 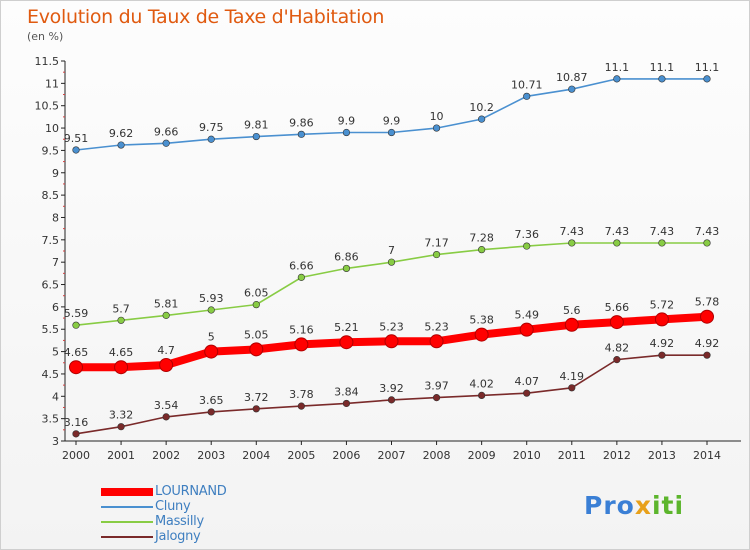 What do you see at coordinates (166, 303) in the screenshot?
I see `data-label-massilly: 5.81` at bounding box center [166, 303].